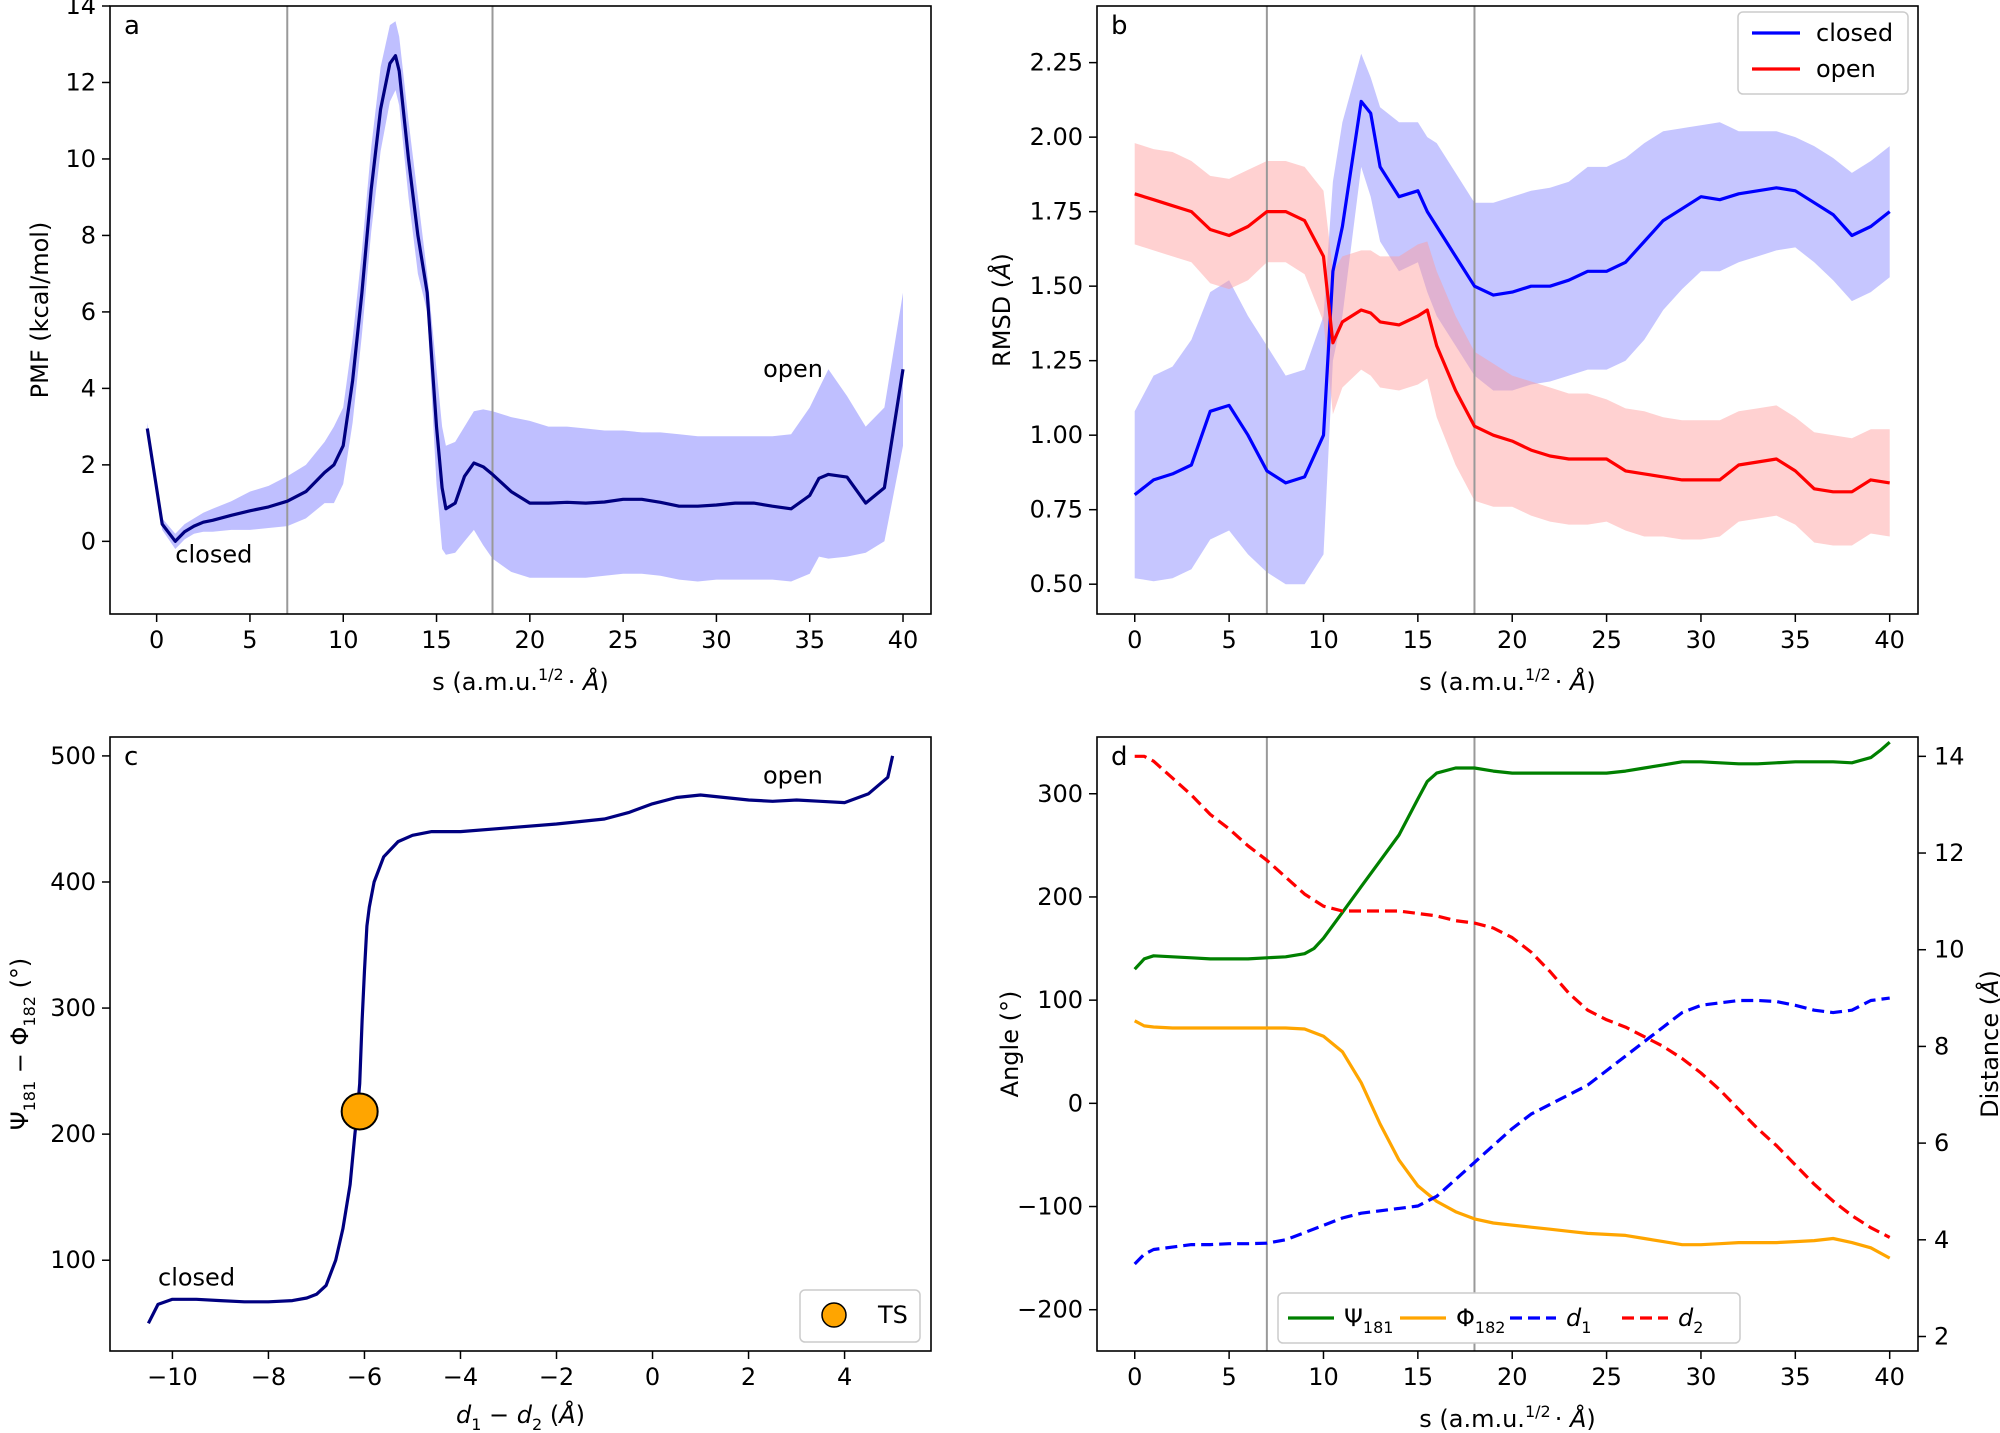 The height and width of the screenshot is (1433, 2000). What do you see at coordinates (196, 1277) in the screenshot?
I see `annotation-closed: closed` at bounding box center [196, 1277].